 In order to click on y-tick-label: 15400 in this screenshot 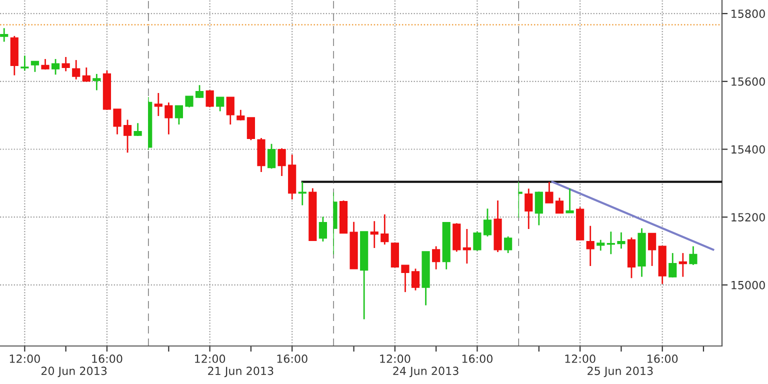, I will do `click(748, 149)`.